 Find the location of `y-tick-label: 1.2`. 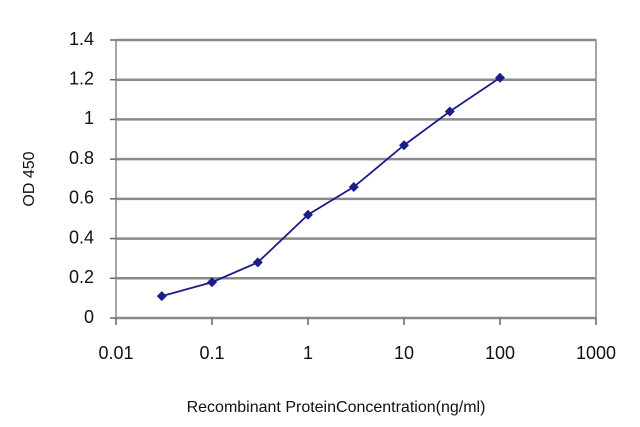

y-tick-label: 1.2 is located at coordinates (81, 78).